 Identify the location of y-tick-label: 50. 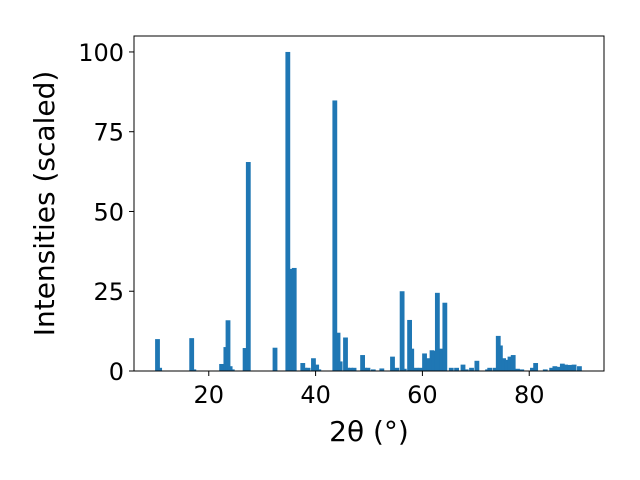
(108, 212).